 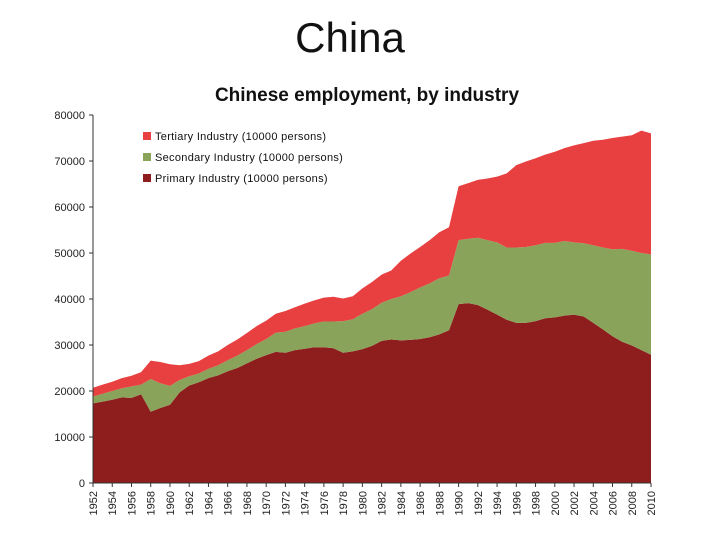 I want to click on y-tick-label: 20000, so click(x=69, y=392).